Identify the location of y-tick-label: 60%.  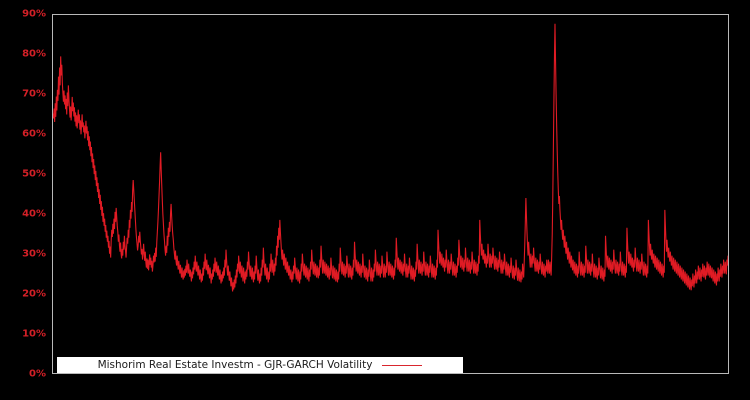
(34, 134).